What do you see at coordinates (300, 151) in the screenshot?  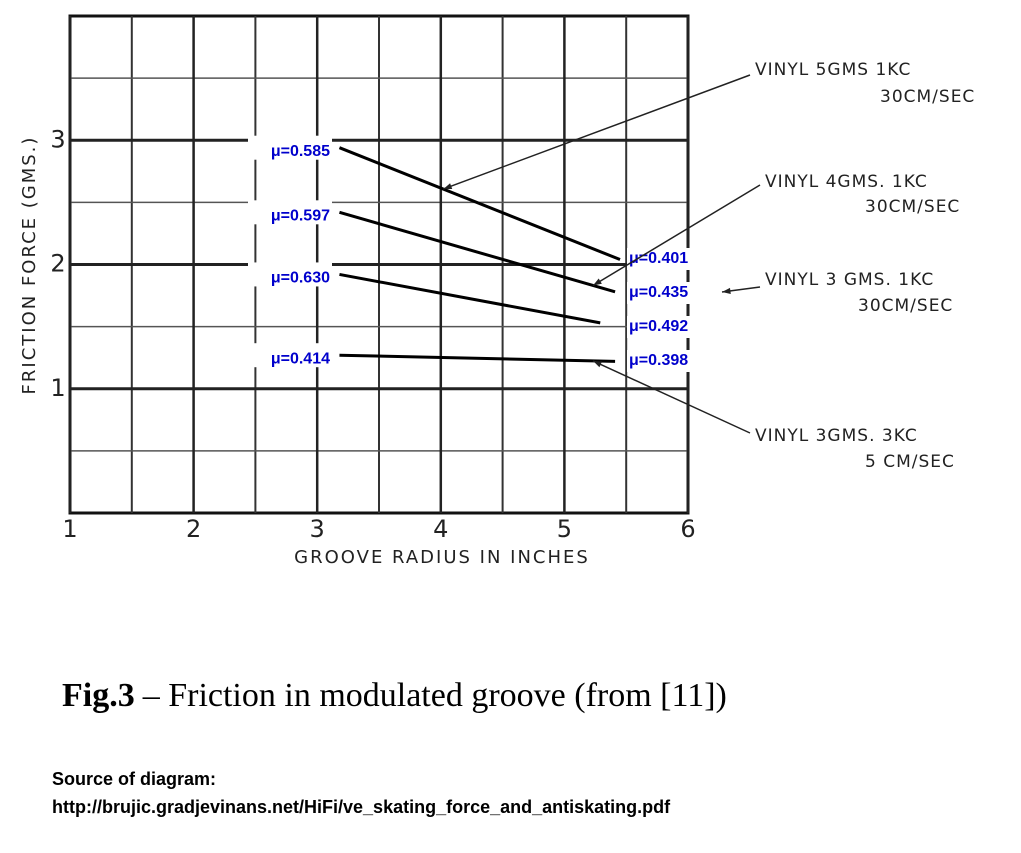 I see `mu-start-label: μ=0.585` at bounding box center [300, 151].